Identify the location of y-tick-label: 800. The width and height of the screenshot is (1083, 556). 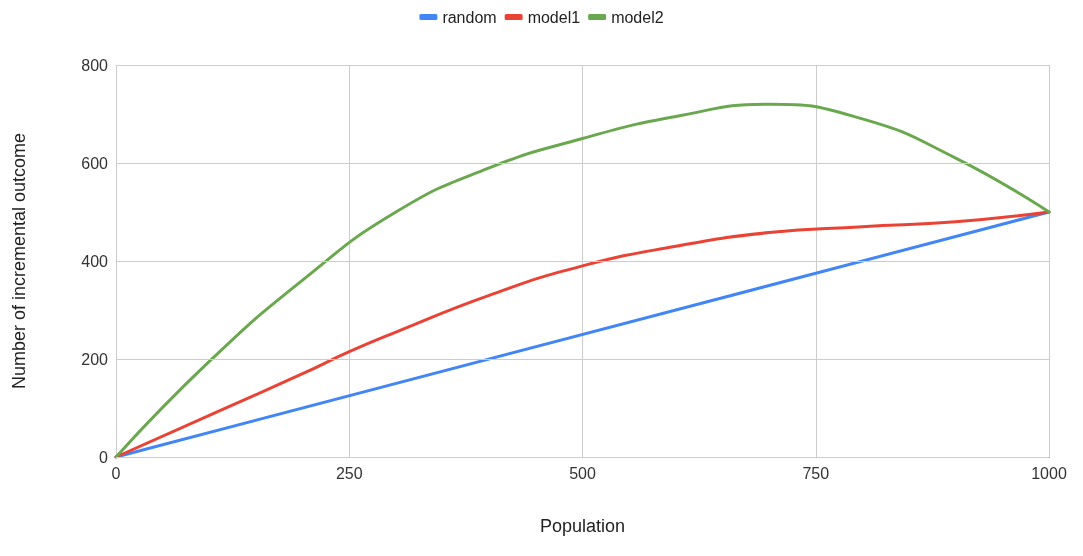
(95, 65).